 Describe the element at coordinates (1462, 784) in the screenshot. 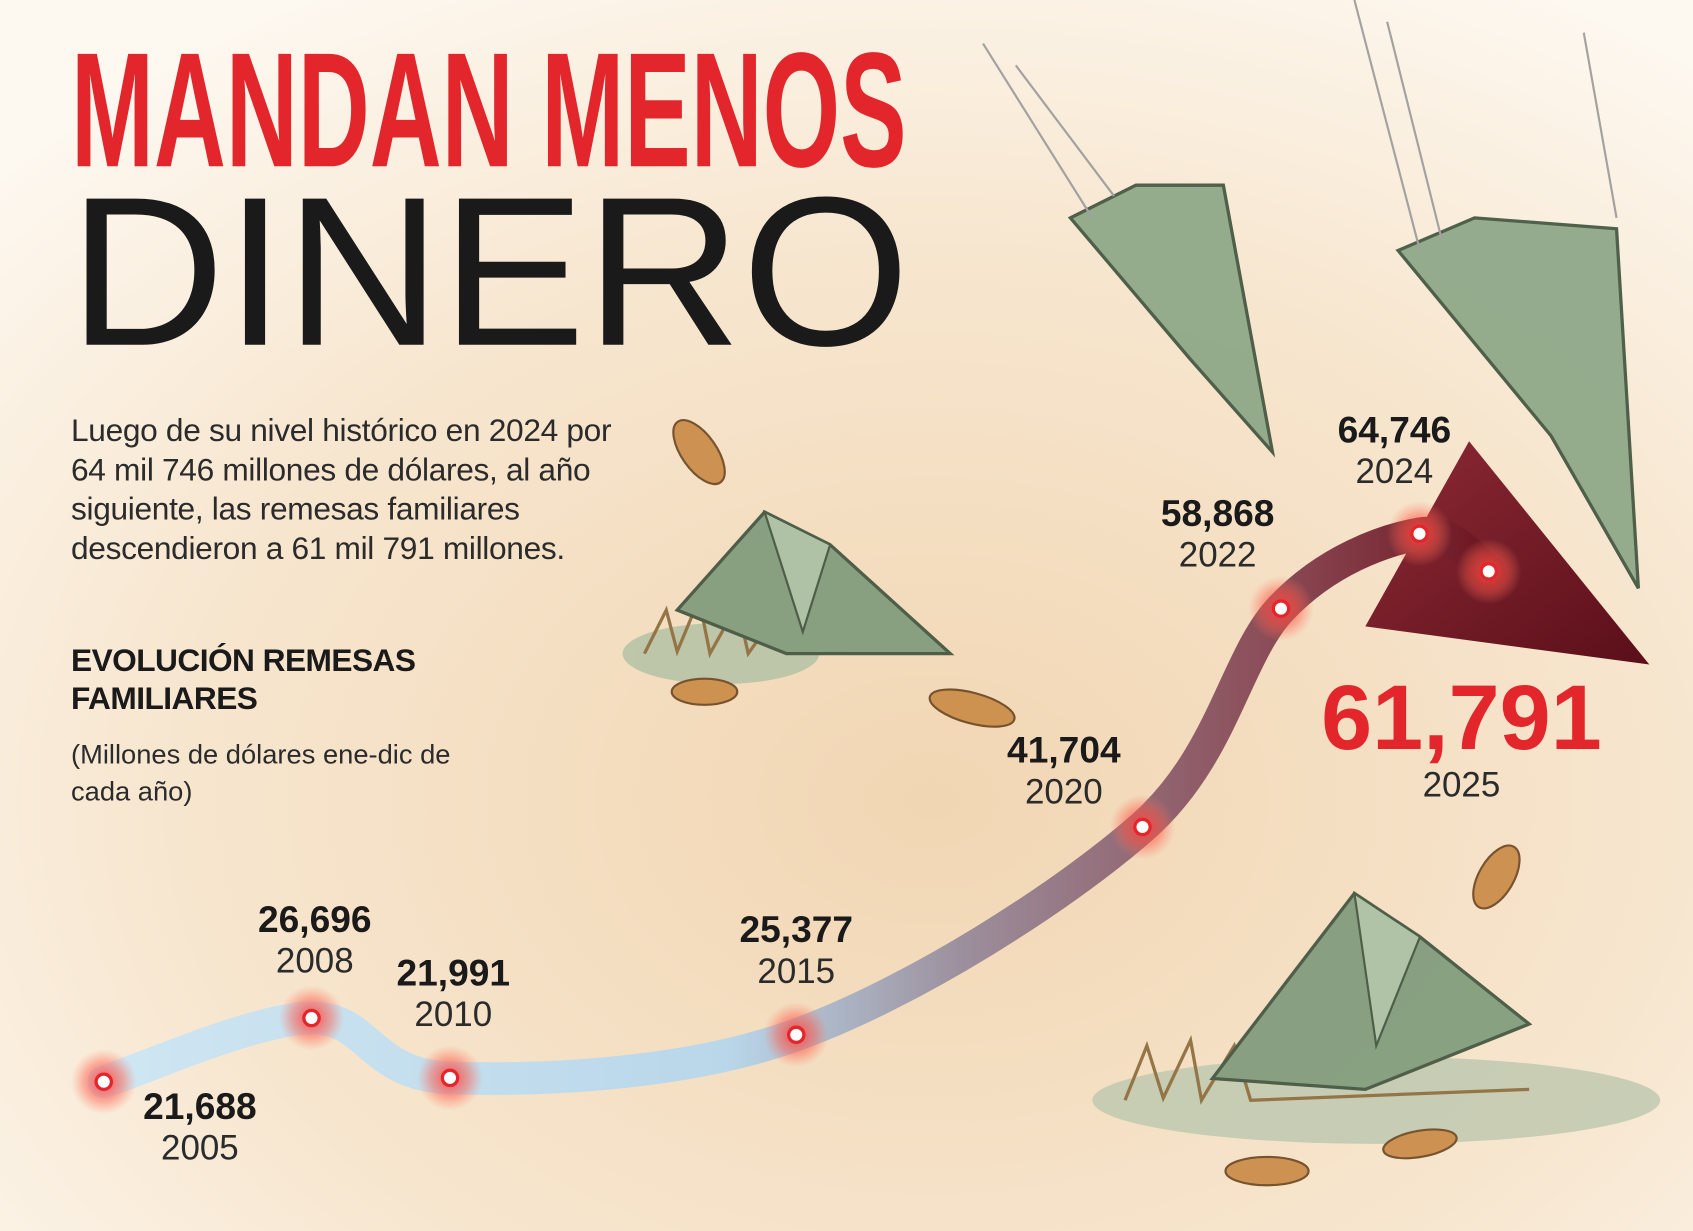

I see `year-label: 2025` at that location.